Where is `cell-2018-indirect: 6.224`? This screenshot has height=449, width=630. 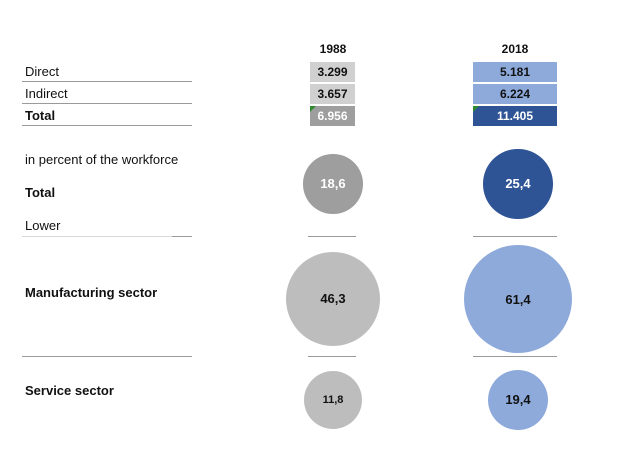
cell-2018-indirect: 6.224 is located at coordinates (515, 94).